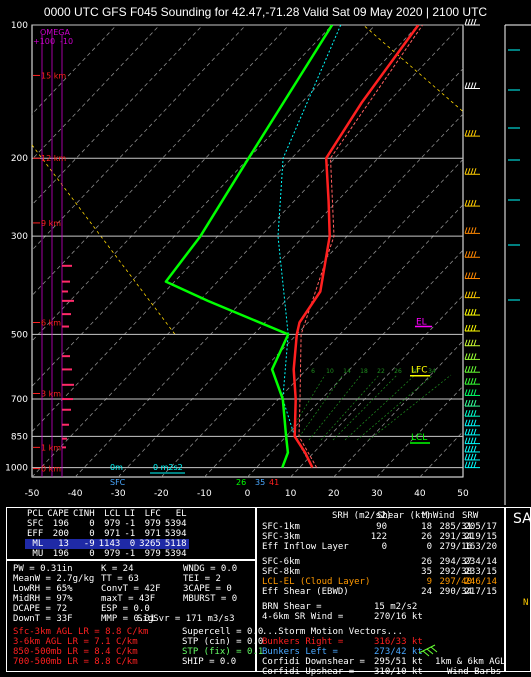 The width and height of the screenshot is (531, 677). I want to click on reference-dashed-line, so click(447, 125).